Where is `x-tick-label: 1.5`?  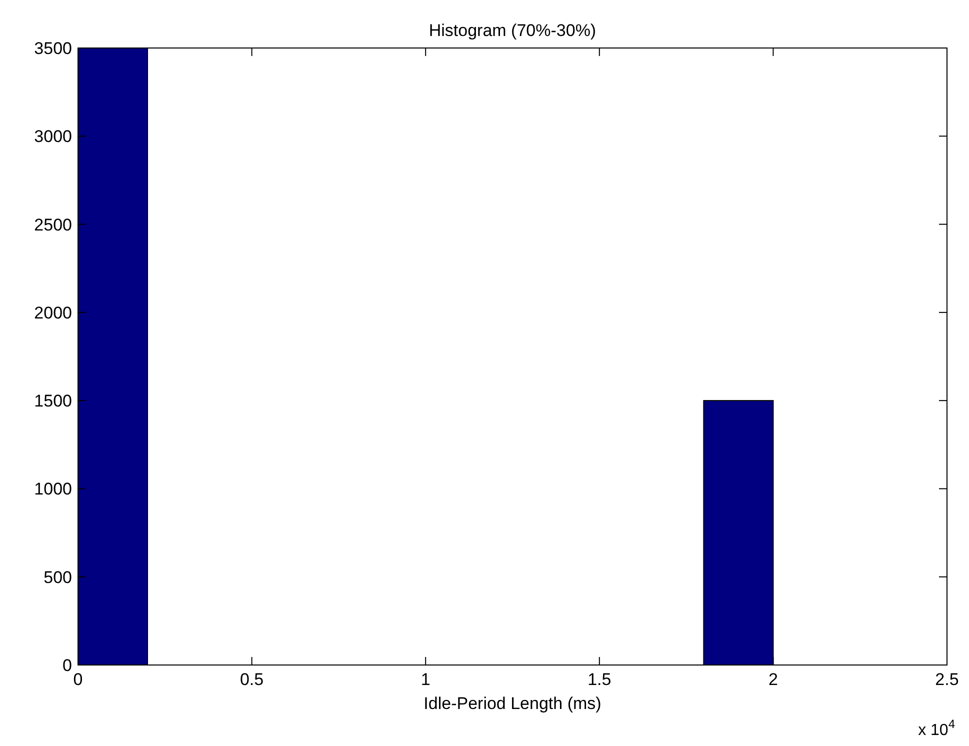 x-tick-label: 1.5 is located at coordinates (600, 679).